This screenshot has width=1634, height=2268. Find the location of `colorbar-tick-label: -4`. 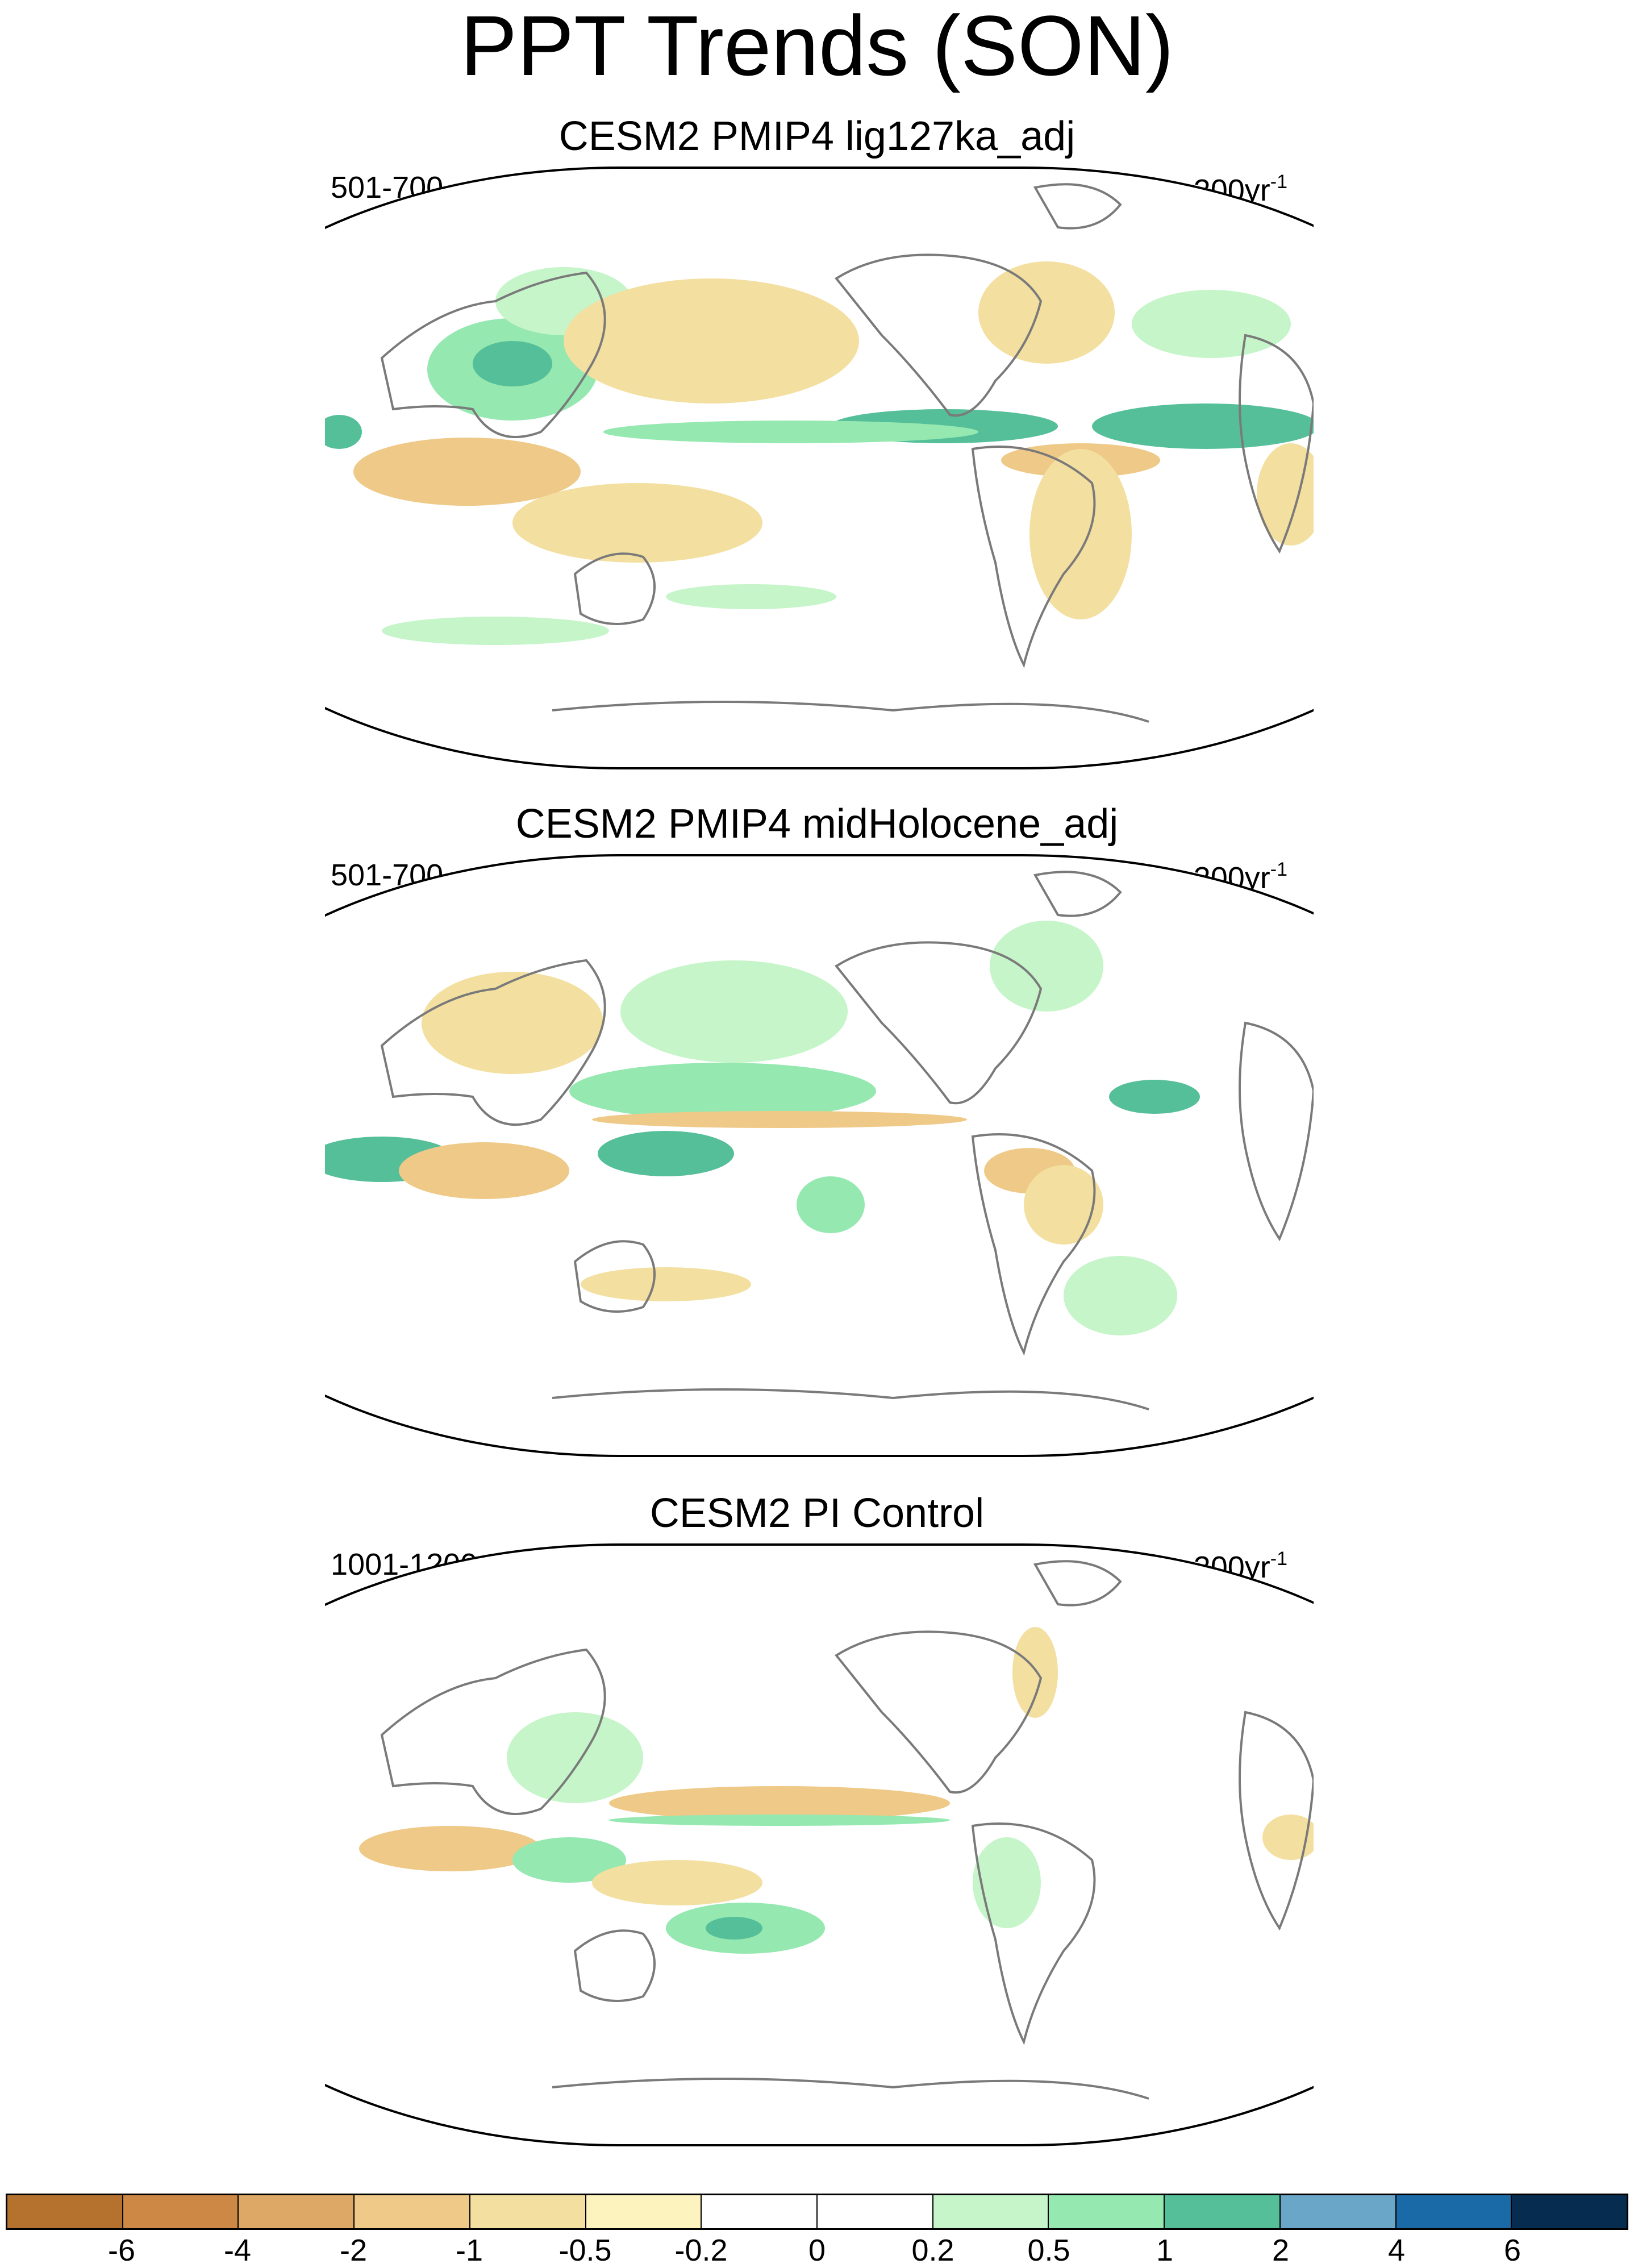

colorbar-tick-label: -4 is located at coordinates (237, 2250).